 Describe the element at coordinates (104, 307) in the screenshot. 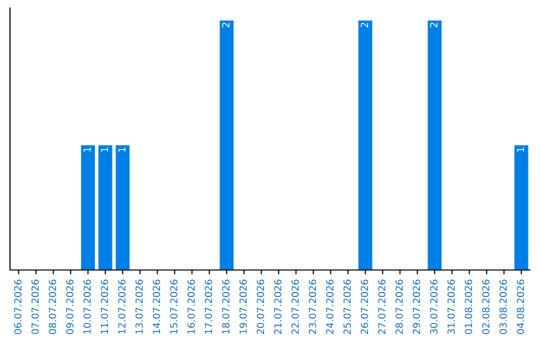

I see `x-tick-label: 11.07.2026` at that location.